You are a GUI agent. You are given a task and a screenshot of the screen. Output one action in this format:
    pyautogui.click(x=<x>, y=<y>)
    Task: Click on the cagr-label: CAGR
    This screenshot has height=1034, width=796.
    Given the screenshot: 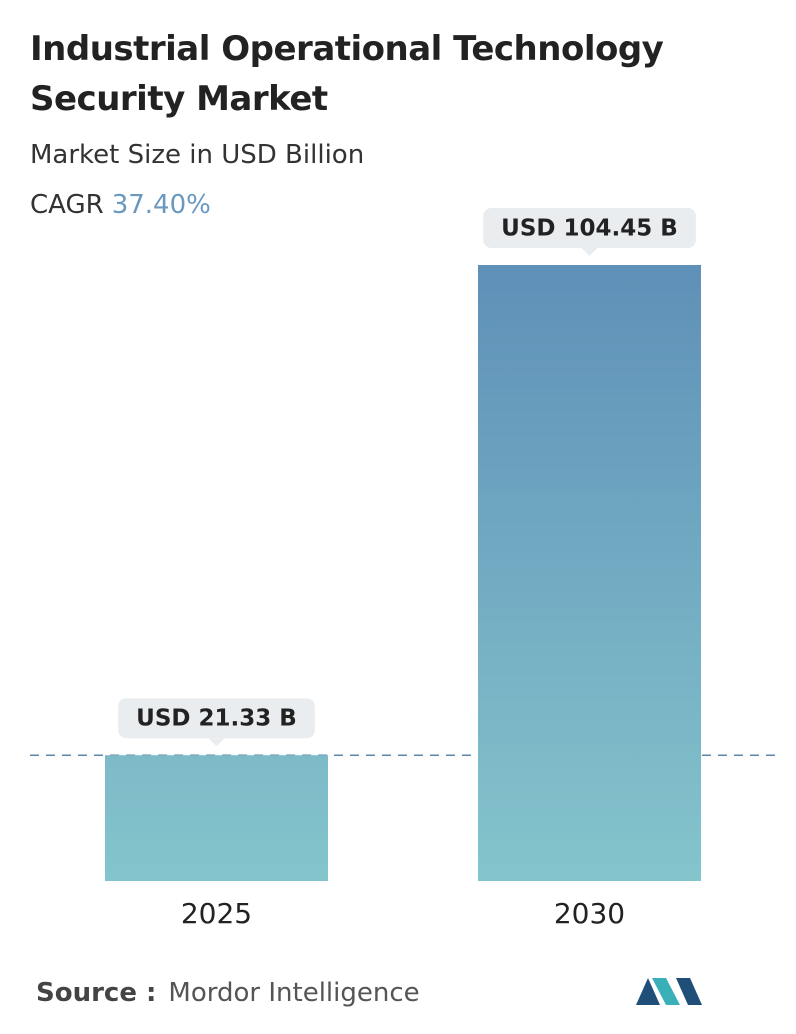 What is the action you would take?
    pyautogui.click(x=67, y=205)
    